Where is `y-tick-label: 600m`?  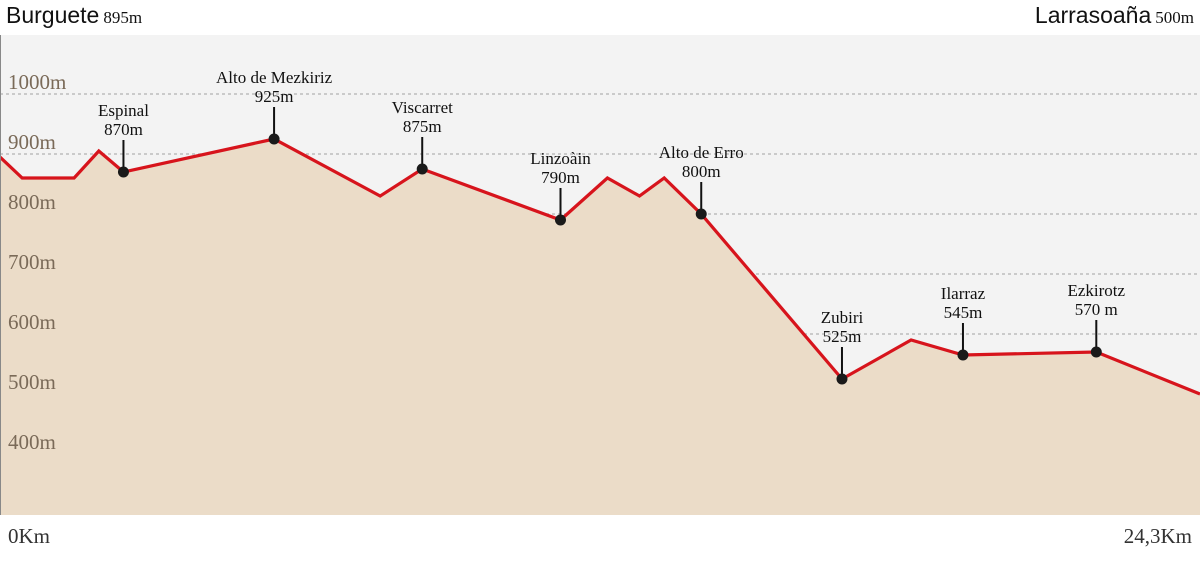
y-tick-label: 600m is located at coordinates (32, 322).